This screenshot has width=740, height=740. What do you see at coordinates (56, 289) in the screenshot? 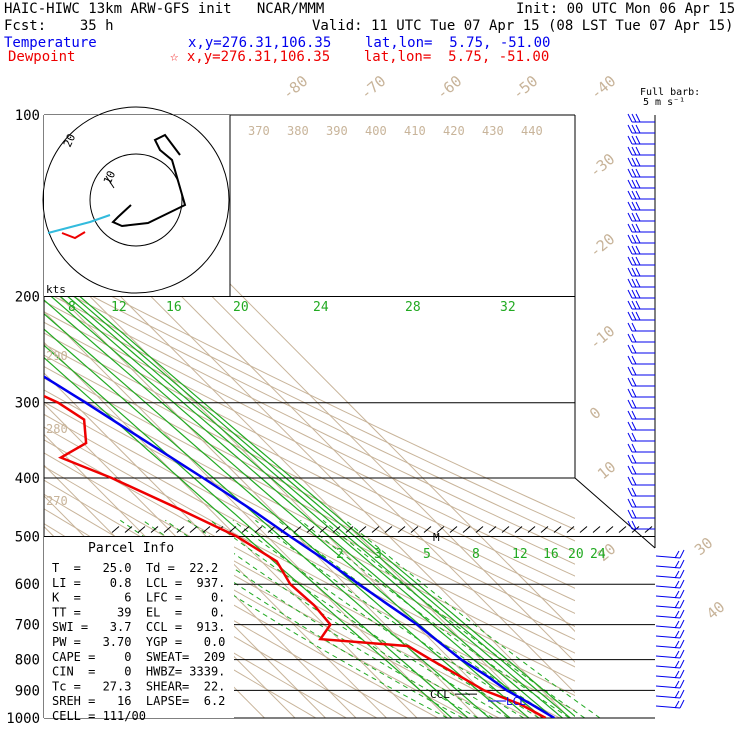
I see `hodograph-units: kts` at bounding box center [56, 289].